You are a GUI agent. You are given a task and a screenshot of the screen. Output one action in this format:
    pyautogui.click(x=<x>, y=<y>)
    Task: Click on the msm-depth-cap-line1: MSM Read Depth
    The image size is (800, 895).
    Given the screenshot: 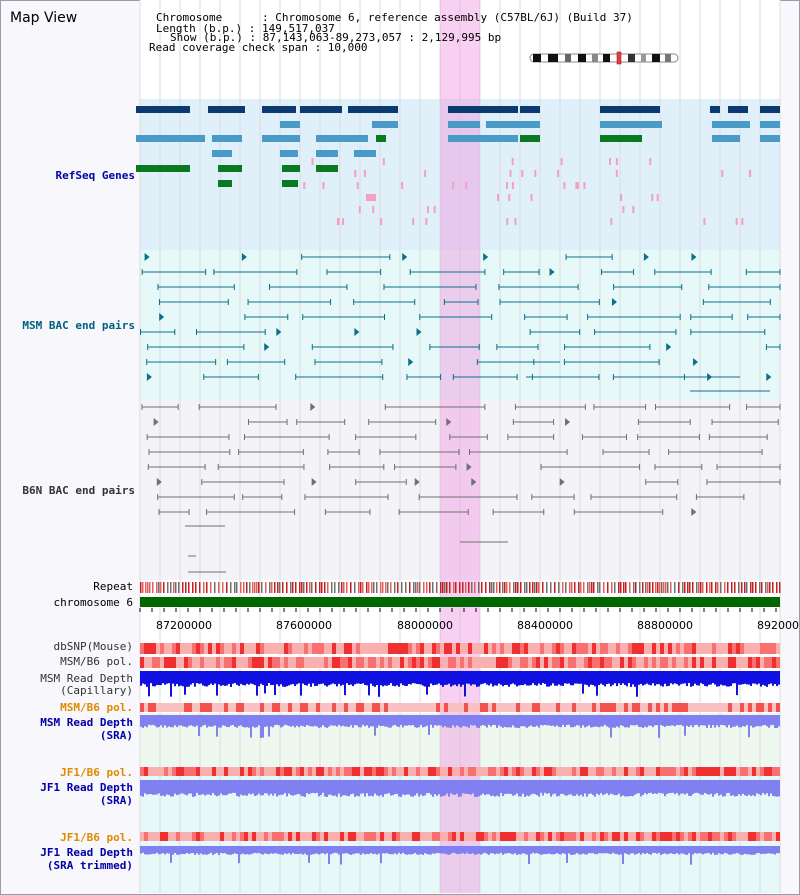 What is the action you would take?
    pyautogui.click(x=86, y=678)
    